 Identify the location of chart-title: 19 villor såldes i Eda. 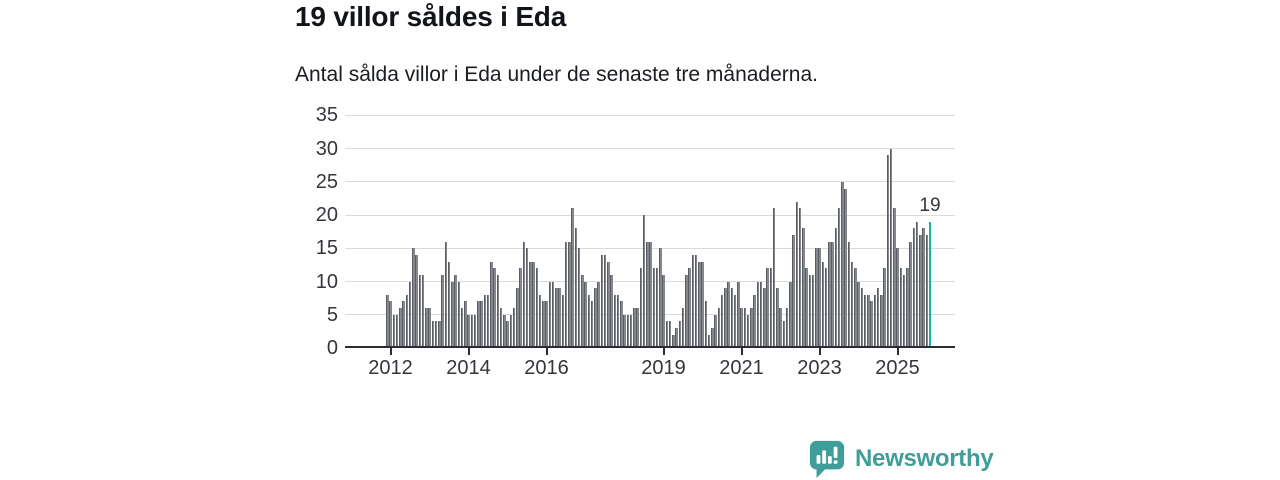
(431, 16).